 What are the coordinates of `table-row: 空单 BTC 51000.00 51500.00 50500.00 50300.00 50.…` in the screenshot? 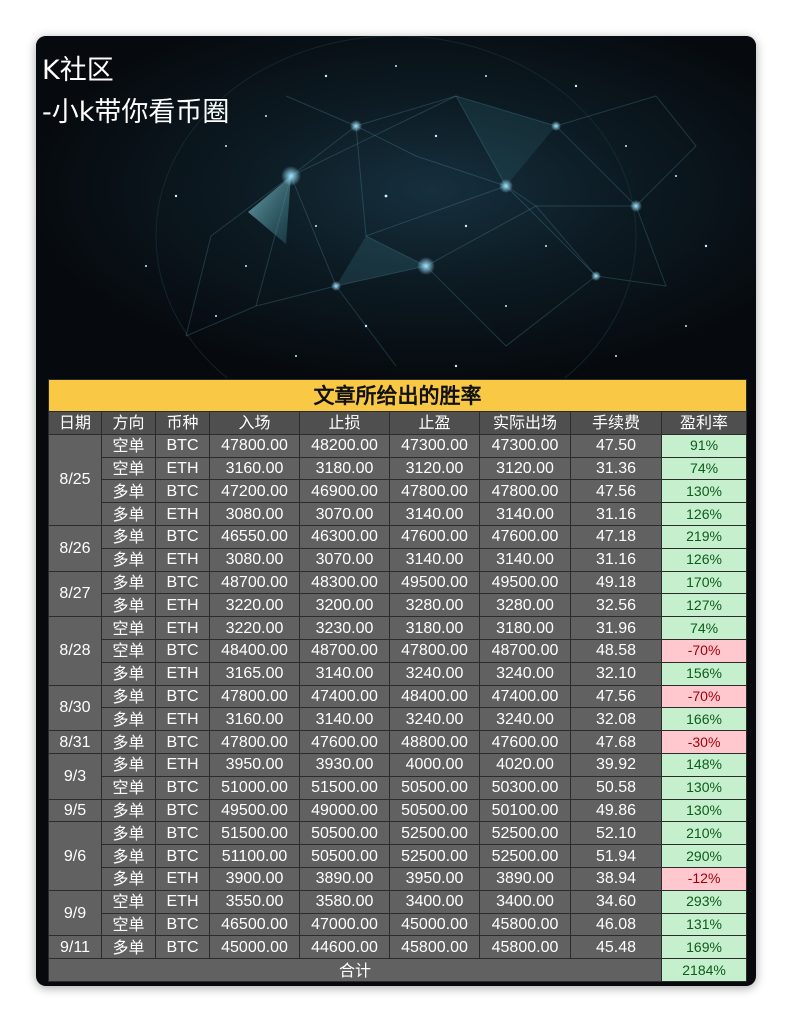 It's located at (398, 787).